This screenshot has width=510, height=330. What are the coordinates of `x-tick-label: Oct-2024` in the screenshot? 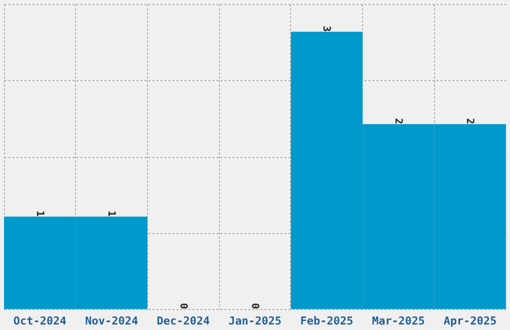 It's located at (40, 321).